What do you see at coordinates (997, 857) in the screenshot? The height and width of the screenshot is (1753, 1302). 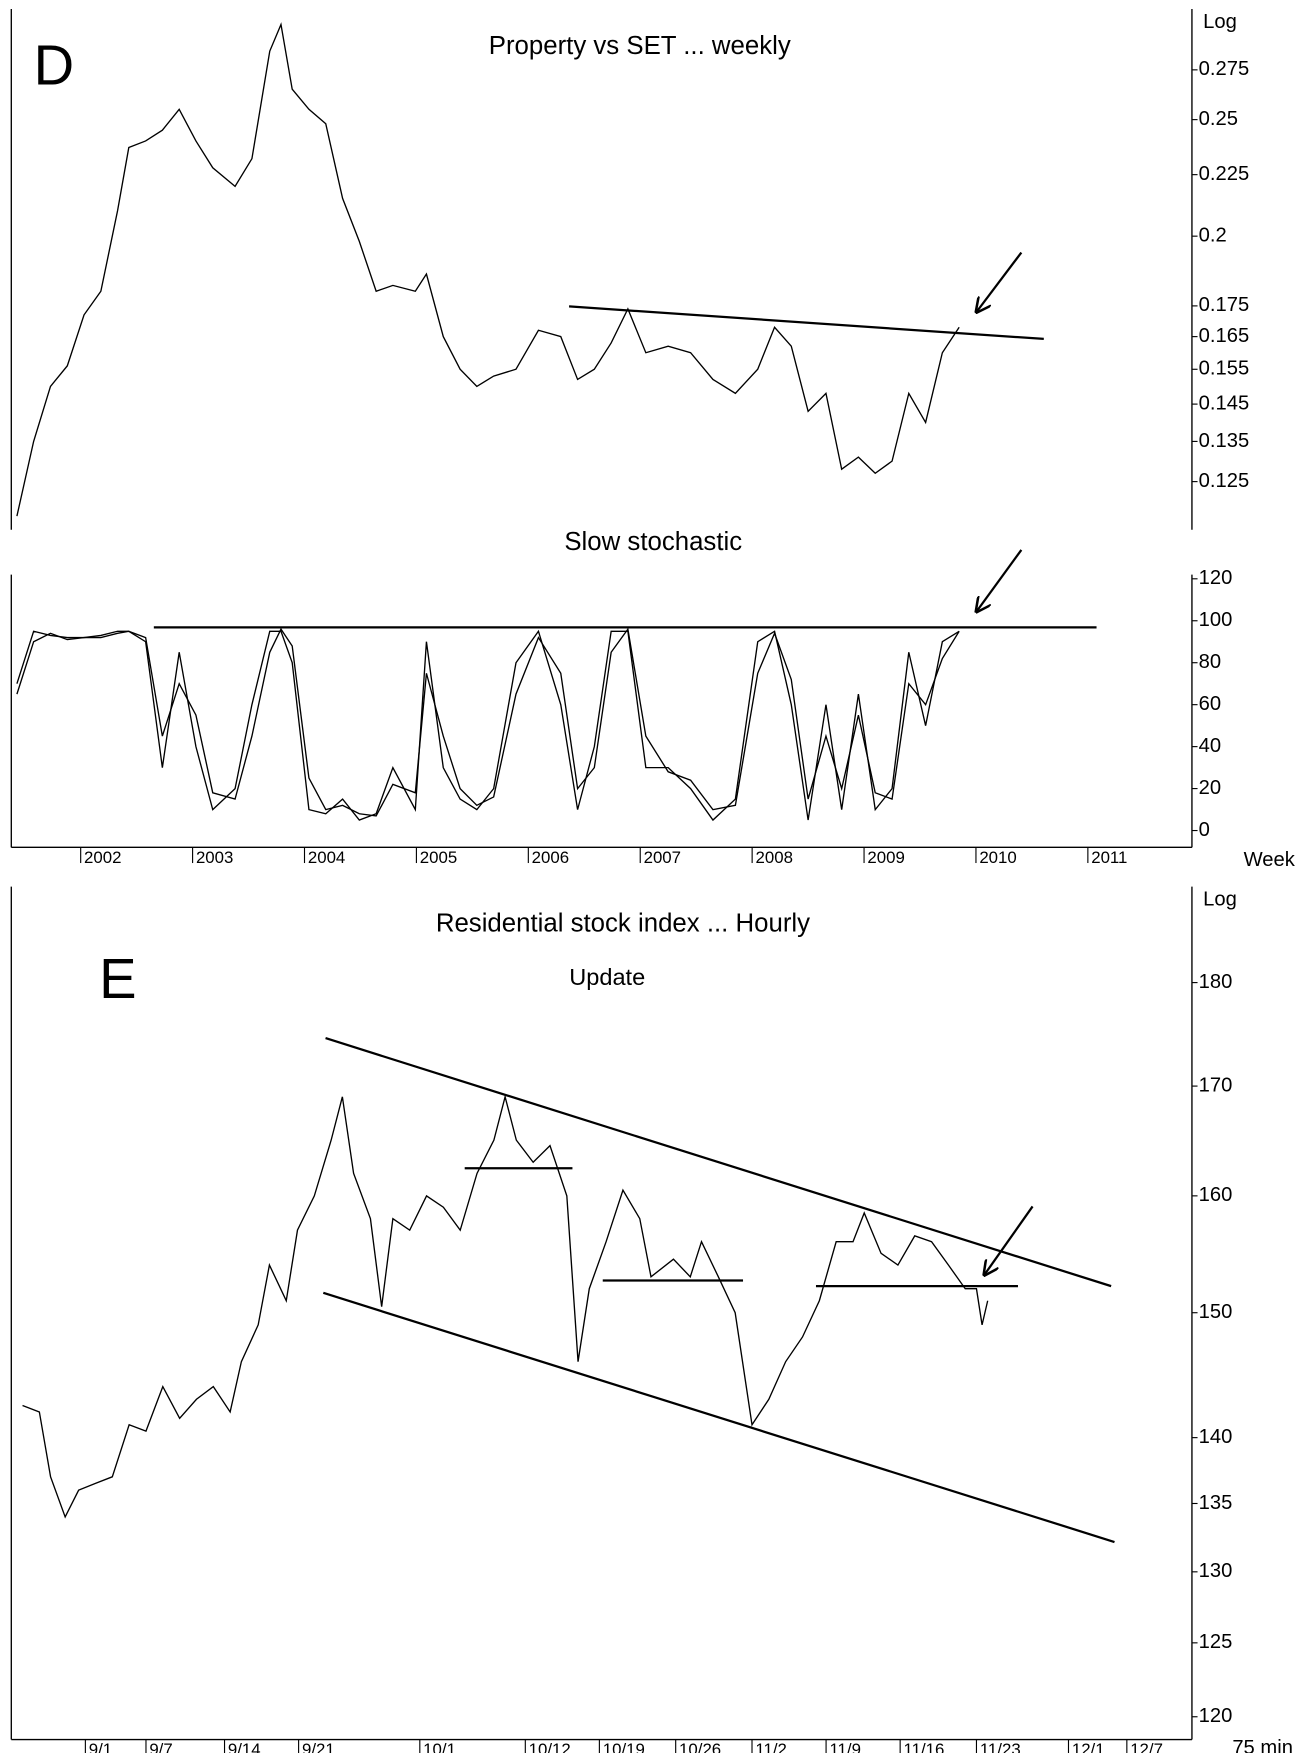 I see `x-tick-label: 2010` at bounding box center [997, 857].